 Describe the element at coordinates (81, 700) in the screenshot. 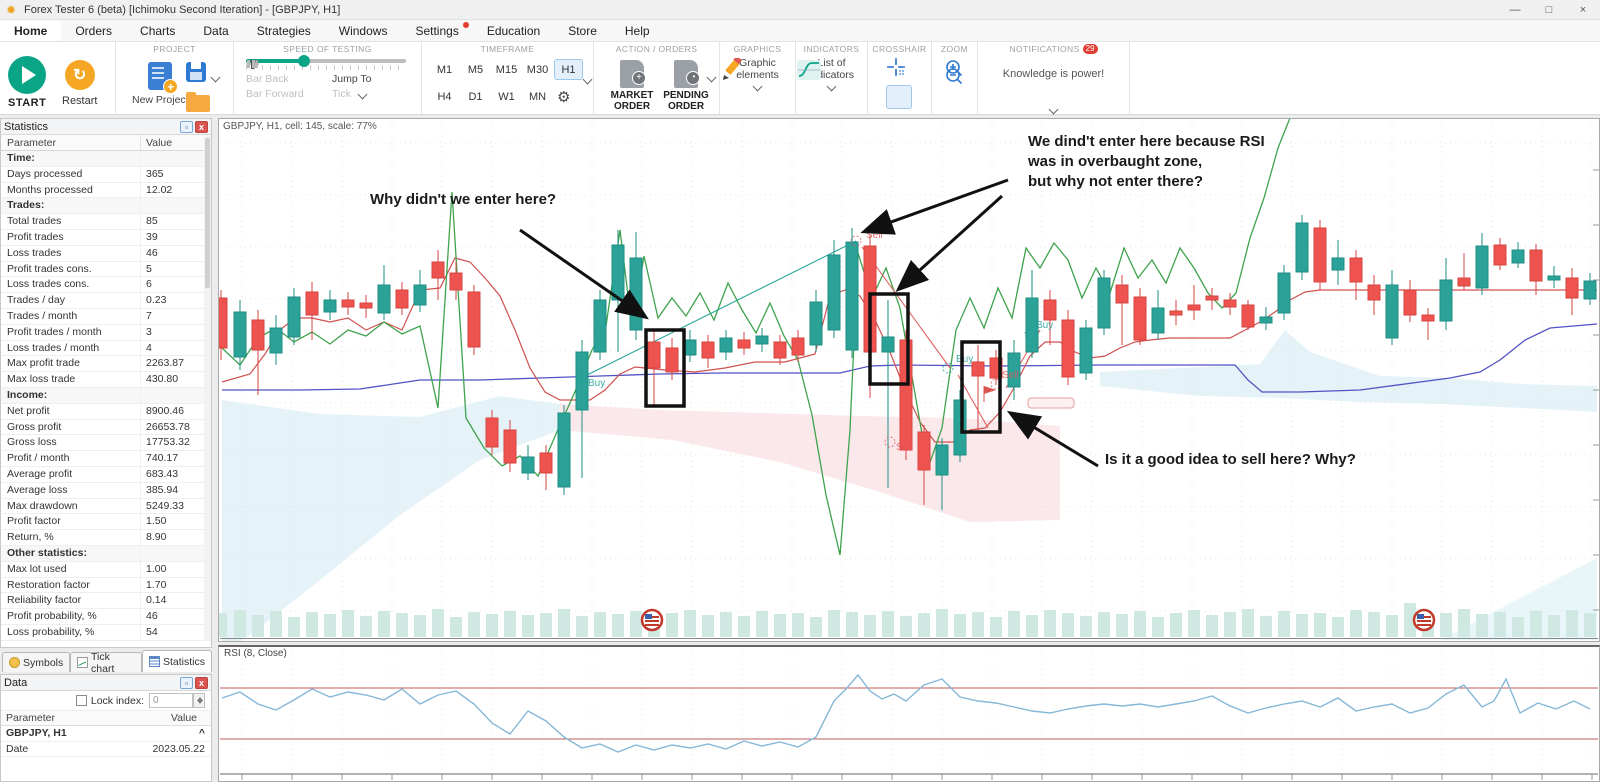

I see `lock-index-checkbox` at that location.